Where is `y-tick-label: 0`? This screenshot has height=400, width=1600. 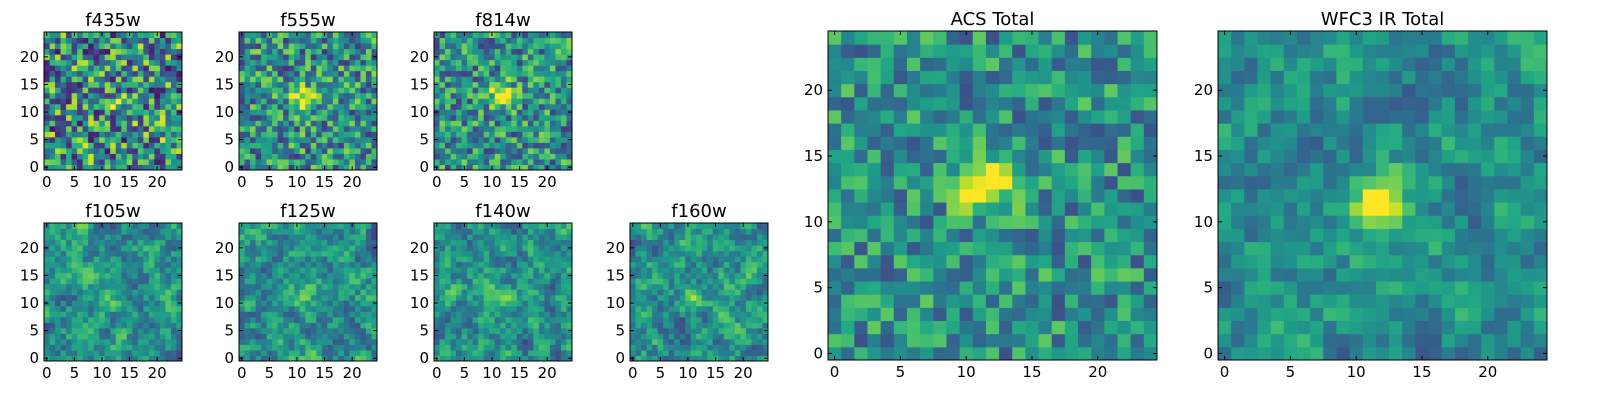 y-tick-label: 0 is located at coordinates (34, 167).